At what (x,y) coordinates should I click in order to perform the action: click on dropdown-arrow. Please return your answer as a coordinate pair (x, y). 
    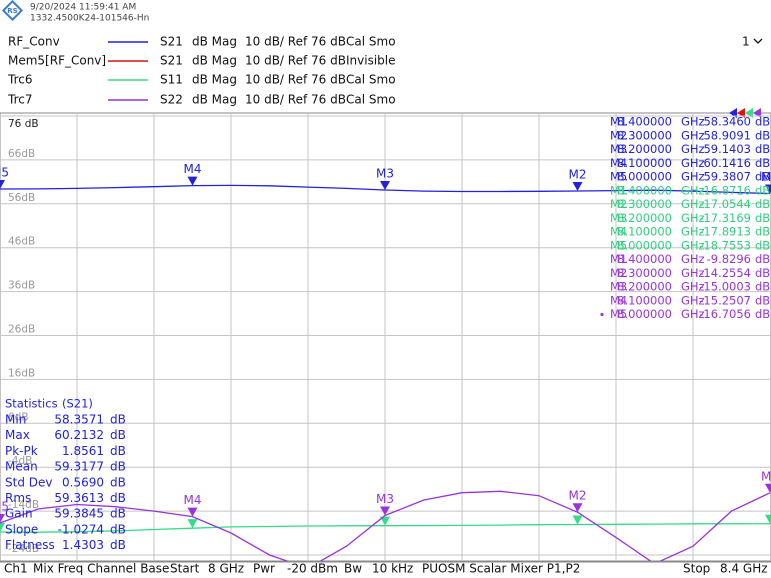
    Looking at the image, I should click on (758, 41).